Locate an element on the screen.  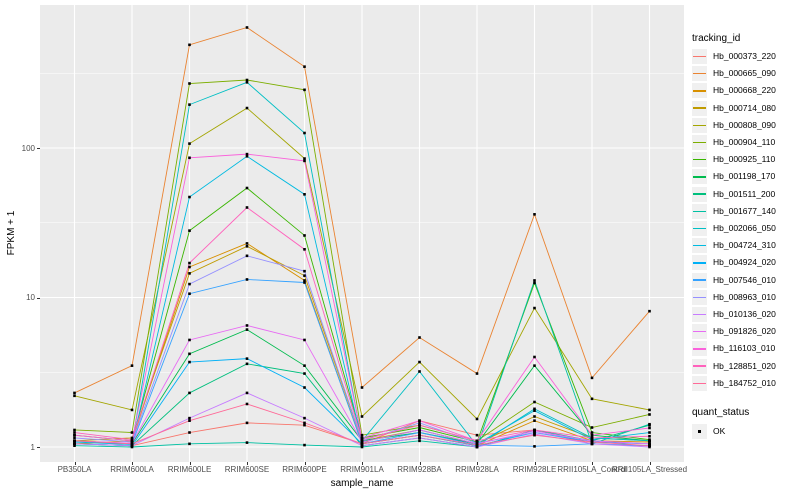
legend-item-label: Hb_001198_170 is located at coordinates (744, 176).